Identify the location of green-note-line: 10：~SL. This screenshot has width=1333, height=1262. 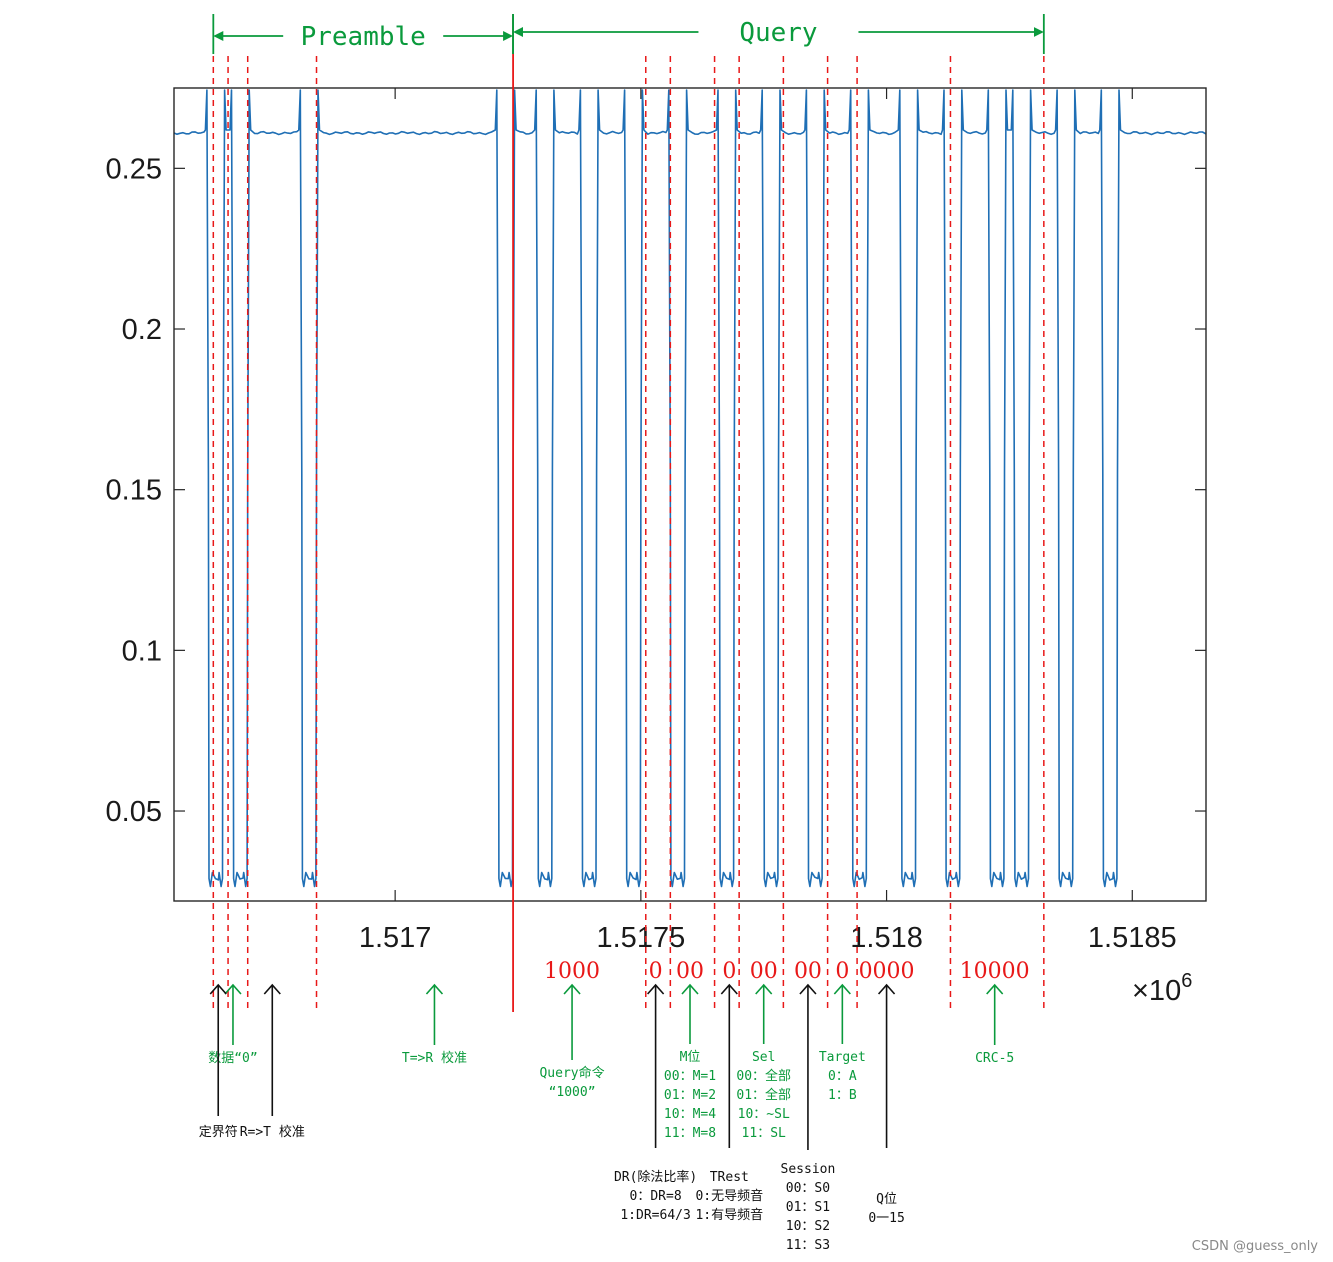
(764, 1114).